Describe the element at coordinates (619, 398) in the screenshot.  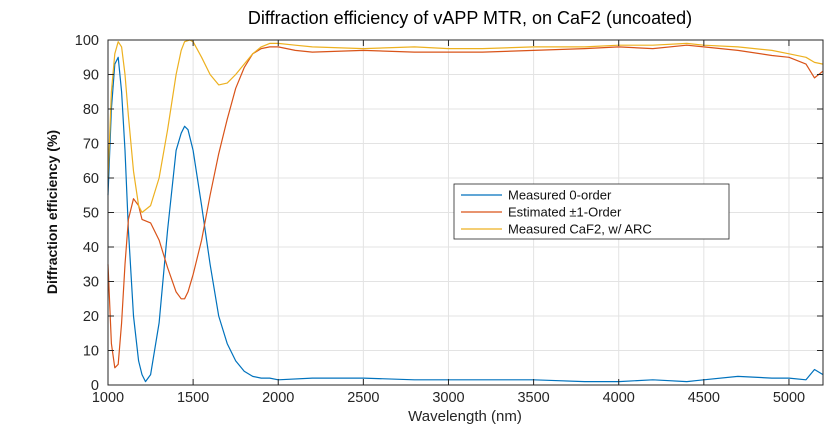
I see `x-tick-label: 4000` at that location.